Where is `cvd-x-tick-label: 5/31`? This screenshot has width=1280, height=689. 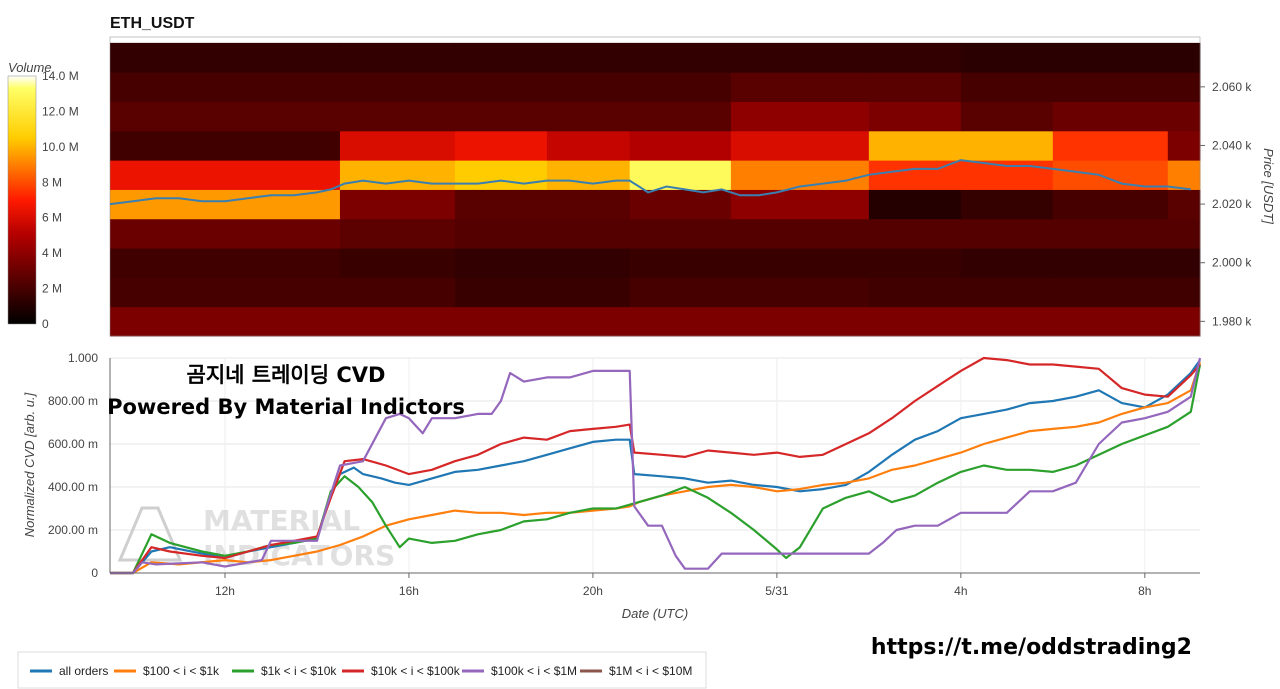 cvd-x-tick-label: 5/31 is located at coordinates (777, 591).